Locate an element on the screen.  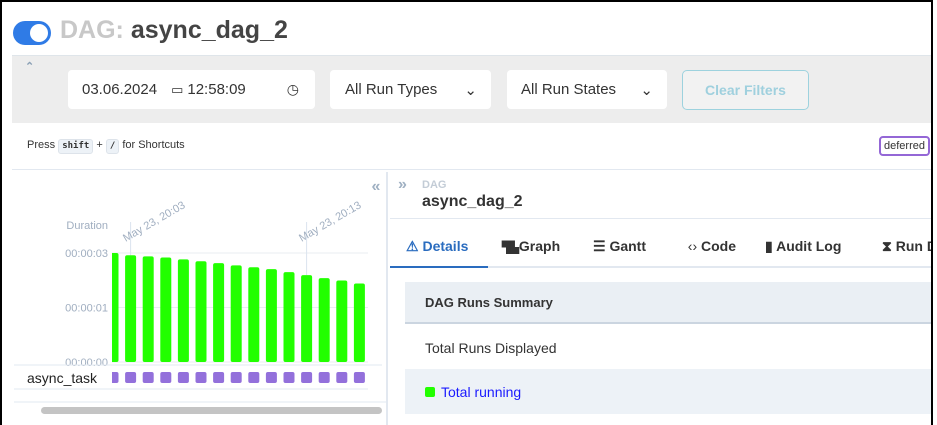
y-tick-label: 00:00:00 is located at coordinates (86, 363).